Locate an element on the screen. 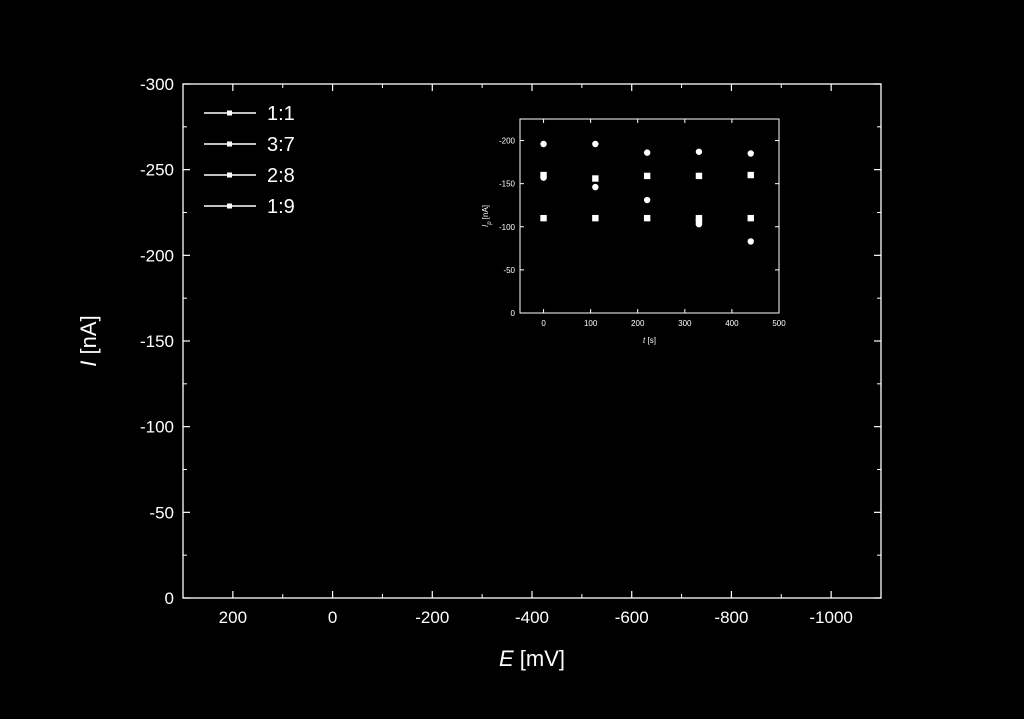 This screenshot has height=719, width=1024. y-tick-label: -300 is located at coordinates (157, 84).